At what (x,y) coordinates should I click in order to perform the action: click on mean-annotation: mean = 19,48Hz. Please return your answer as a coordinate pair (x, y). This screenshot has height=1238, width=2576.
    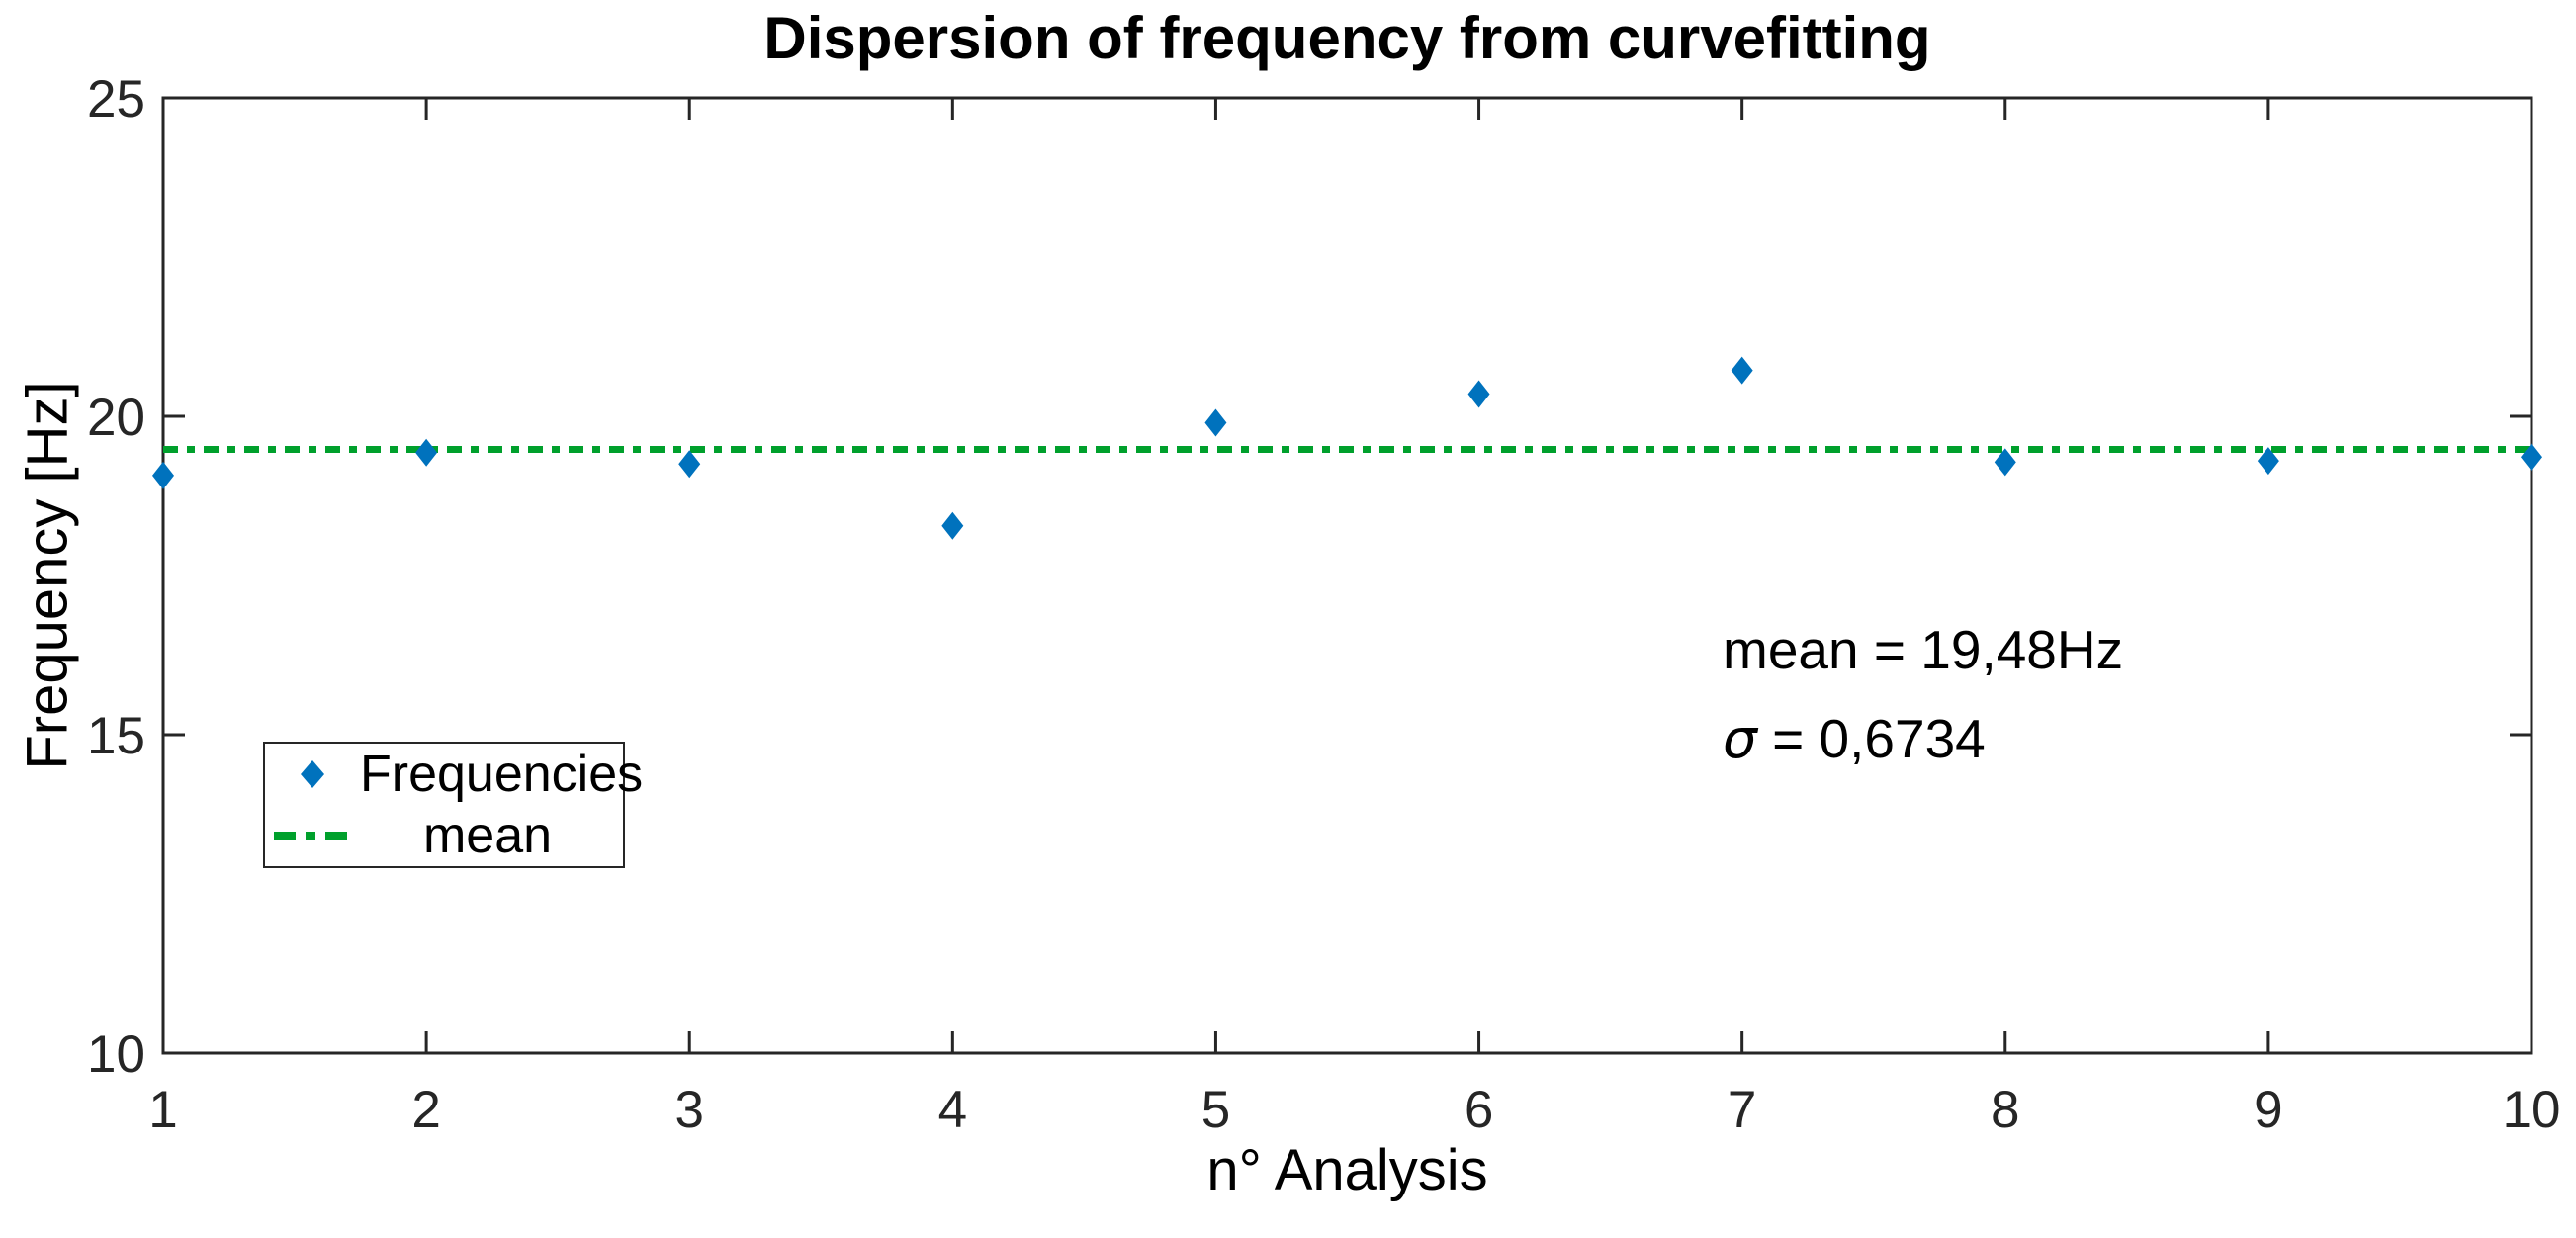
    Looking at the image, I should click on (1923, 649).